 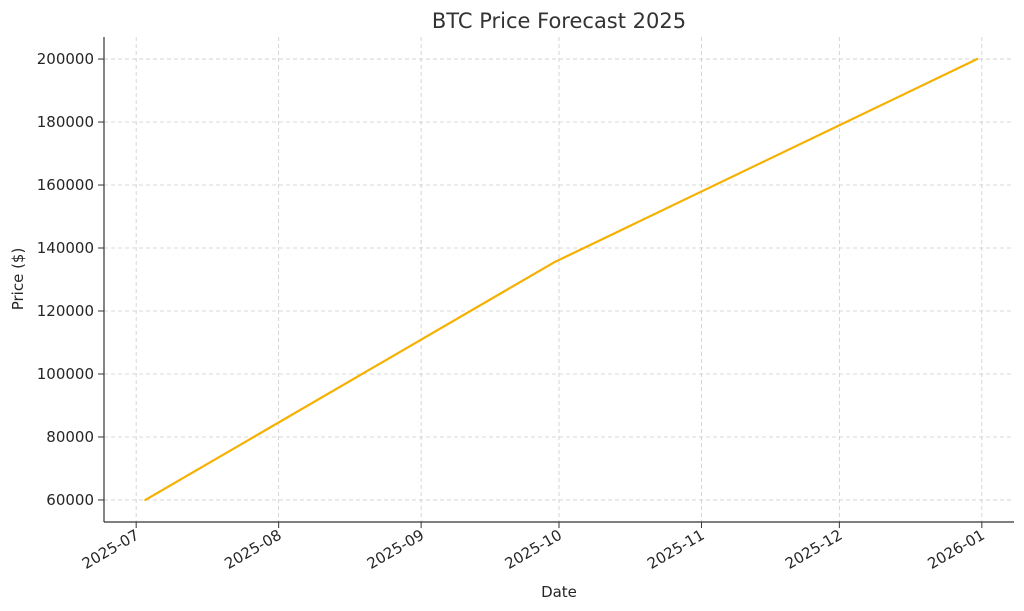 I want to click on x-tick-label: 2025-10, so click(x=533, y=549).